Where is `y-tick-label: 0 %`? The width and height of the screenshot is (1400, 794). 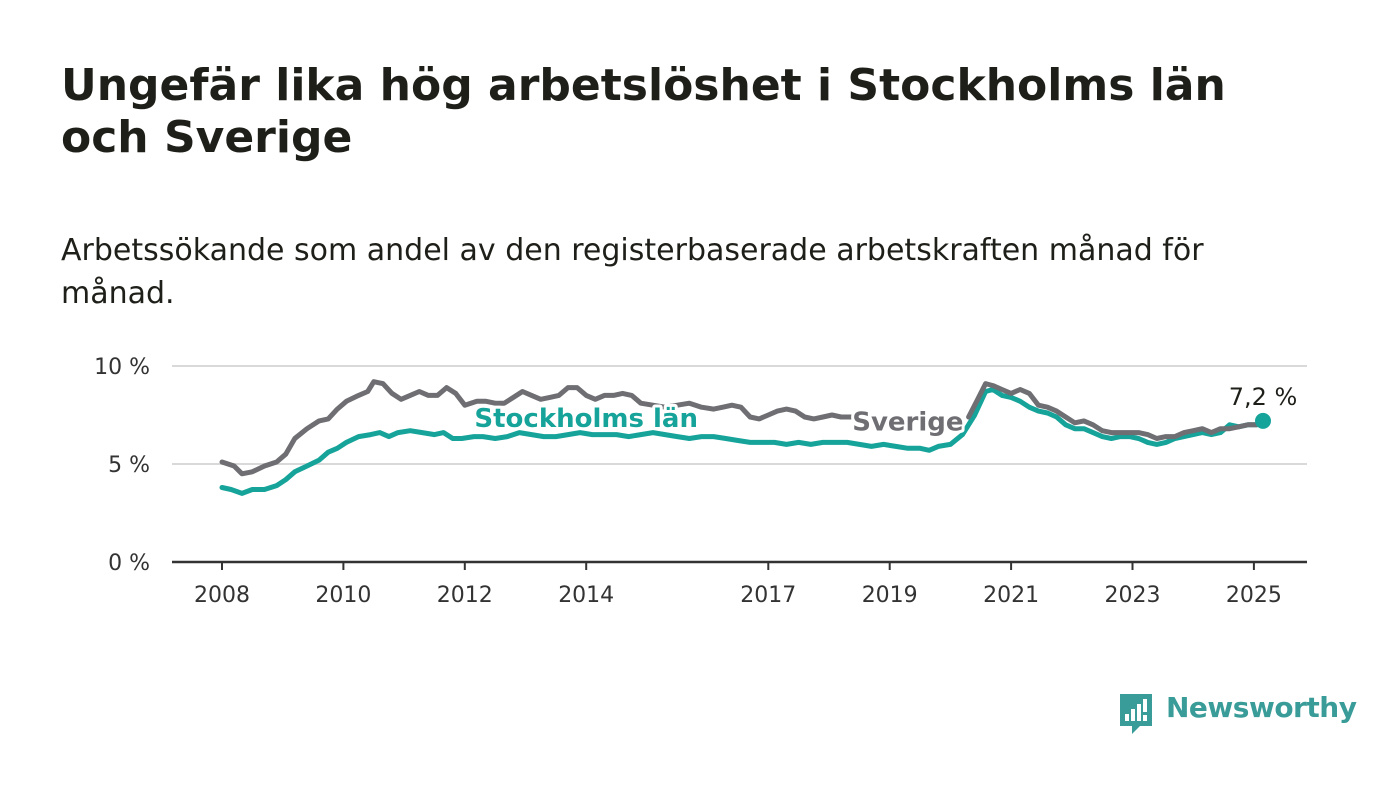 y-tick-label: 0 % is located at coordinates (129, 563).